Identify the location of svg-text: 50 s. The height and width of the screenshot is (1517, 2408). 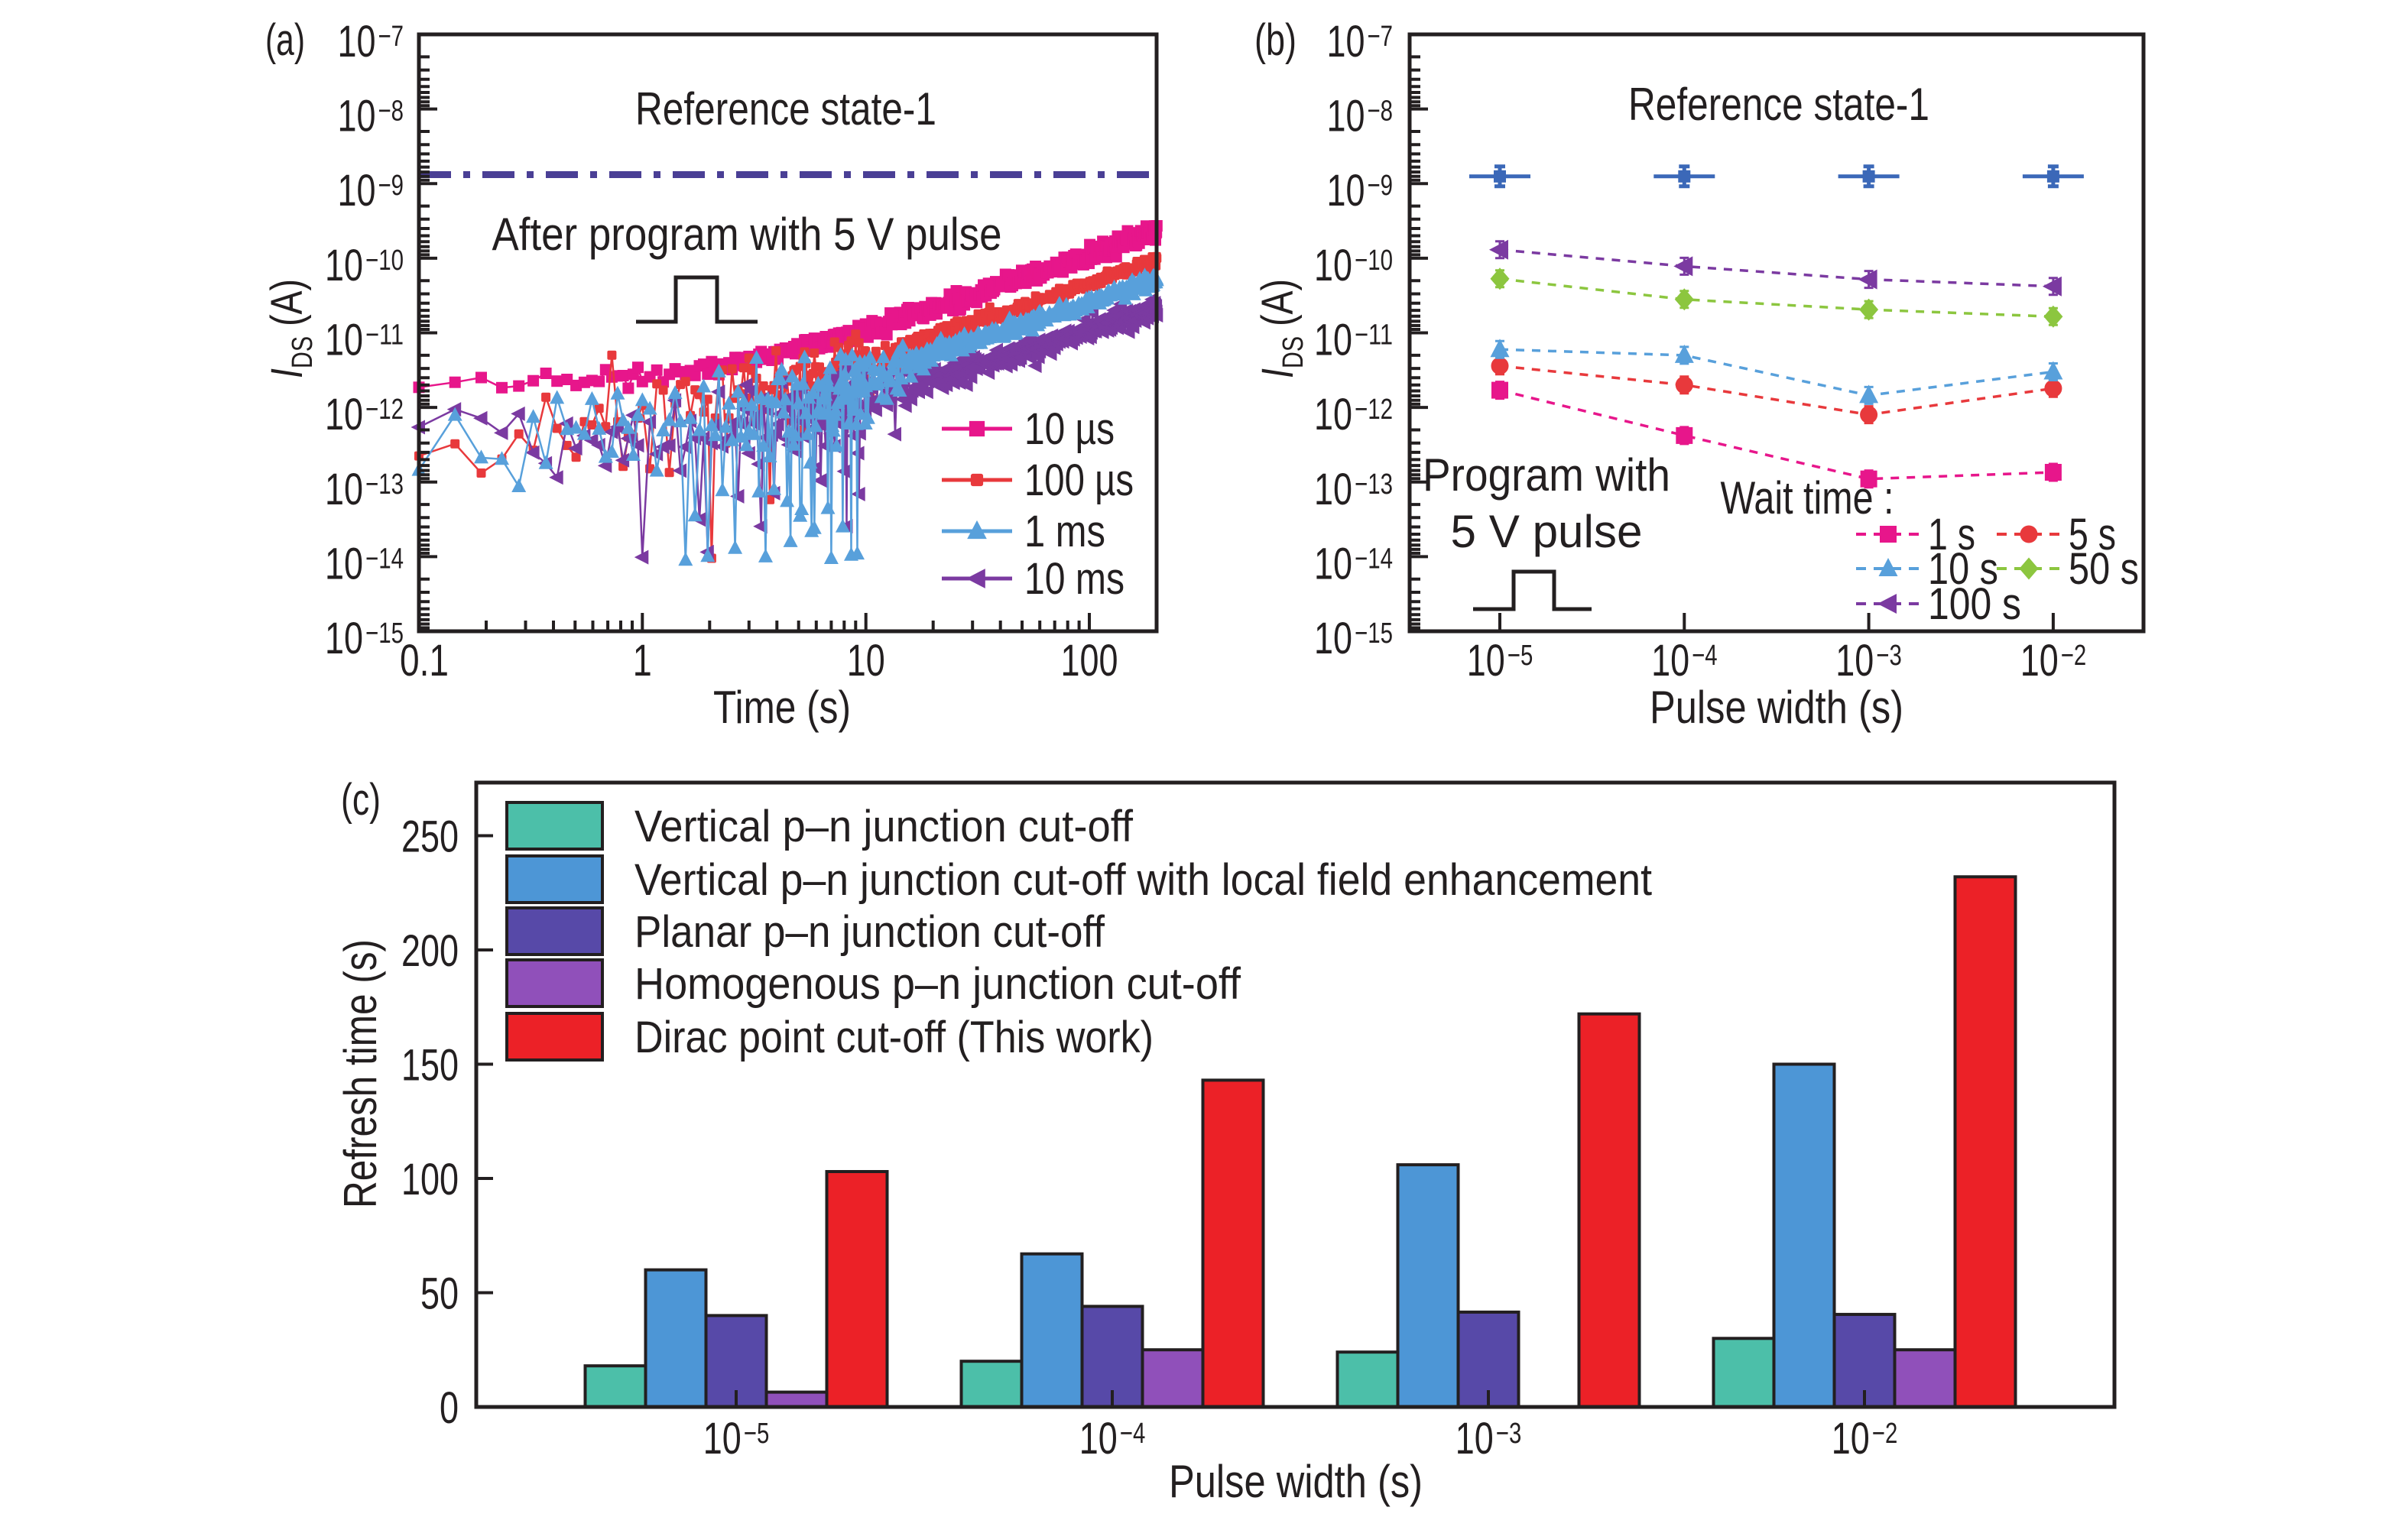
(2104, 569).